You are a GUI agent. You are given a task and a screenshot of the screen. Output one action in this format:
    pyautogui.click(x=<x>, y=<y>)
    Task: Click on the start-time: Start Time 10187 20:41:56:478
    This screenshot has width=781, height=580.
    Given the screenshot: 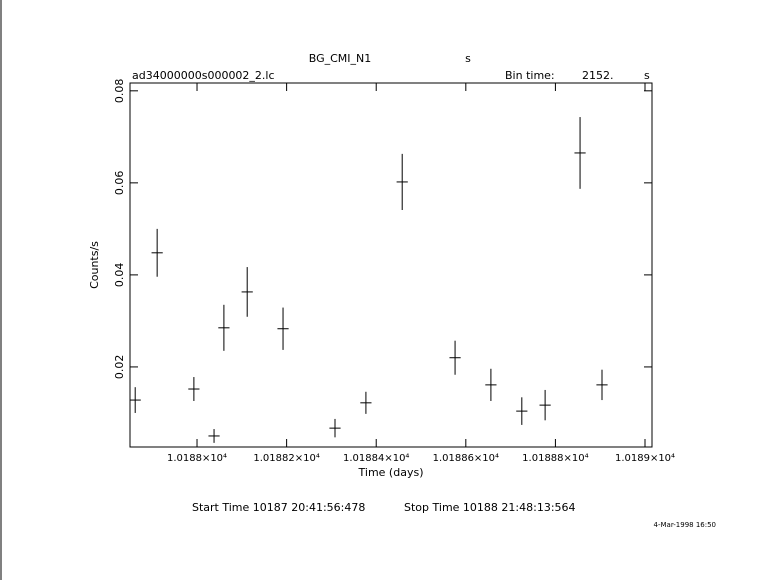 What is the action you would take?
    pyautogui.click(x=278, y=507)
    